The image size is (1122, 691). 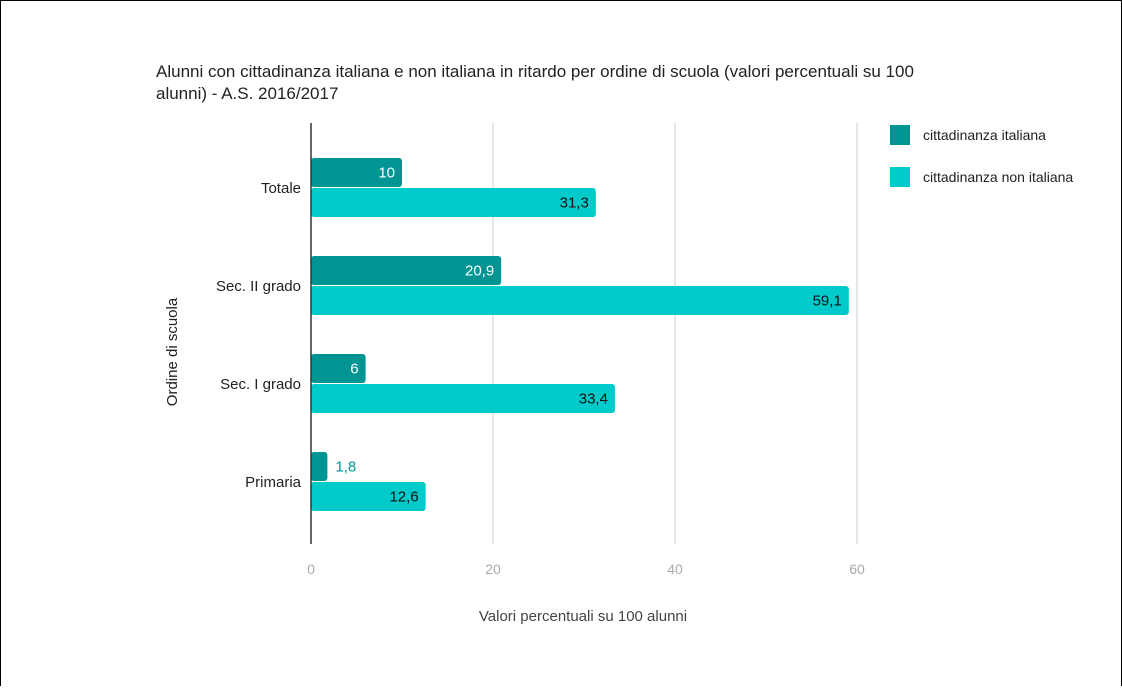 I want to click on data-label: 31,3, so click(x=574, y=203).